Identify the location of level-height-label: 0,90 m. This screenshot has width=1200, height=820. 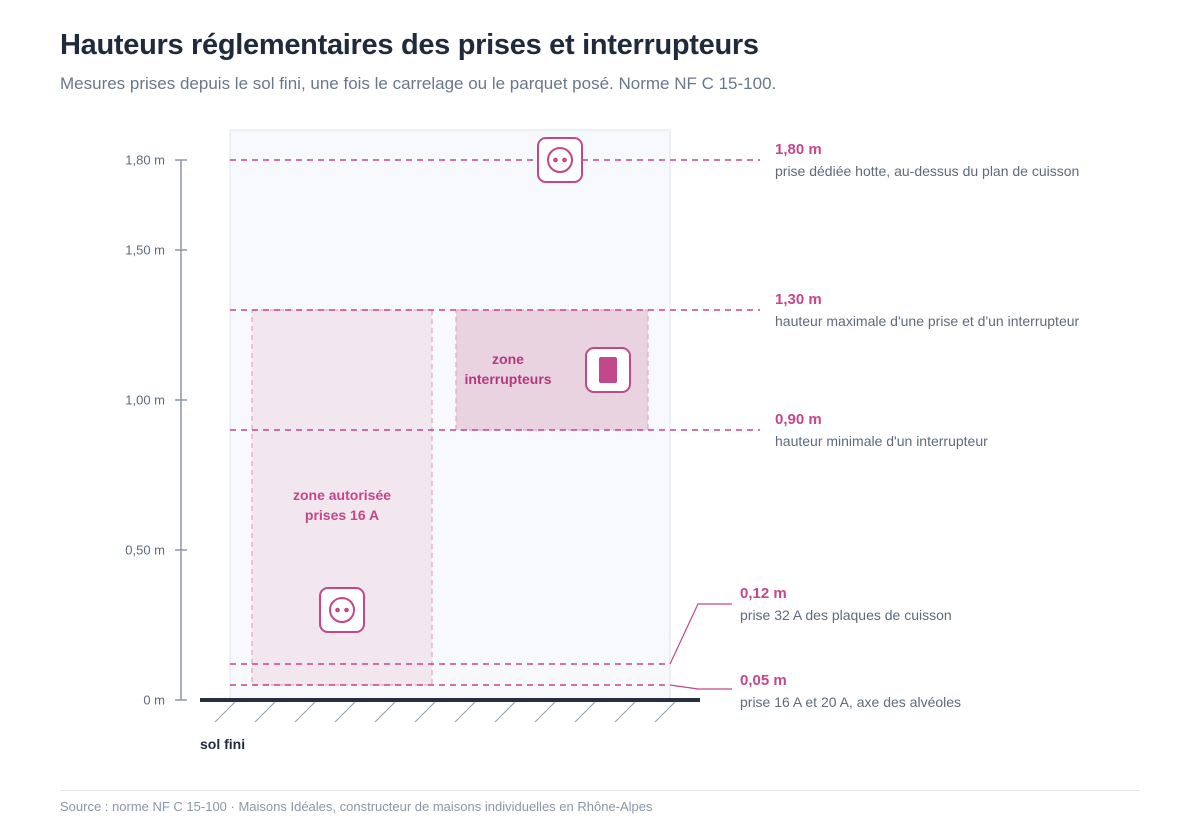
(798, 419).